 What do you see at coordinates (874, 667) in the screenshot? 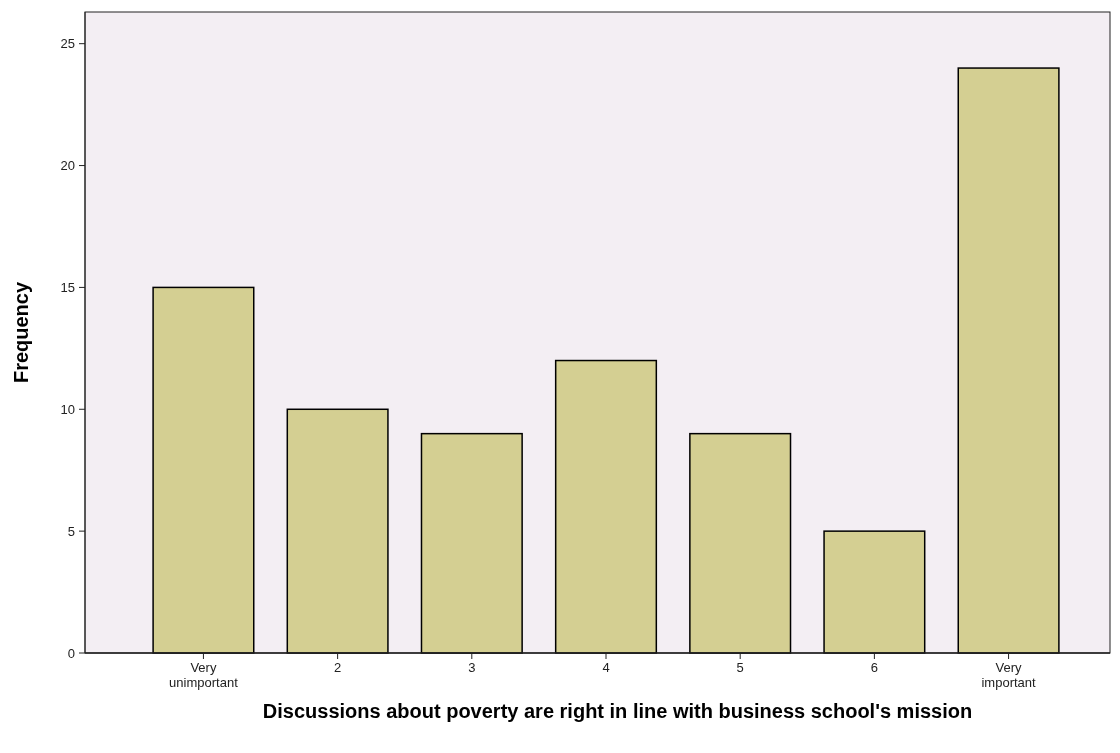
I see `x-tick-label: 6` at bounding box center [874, 667].